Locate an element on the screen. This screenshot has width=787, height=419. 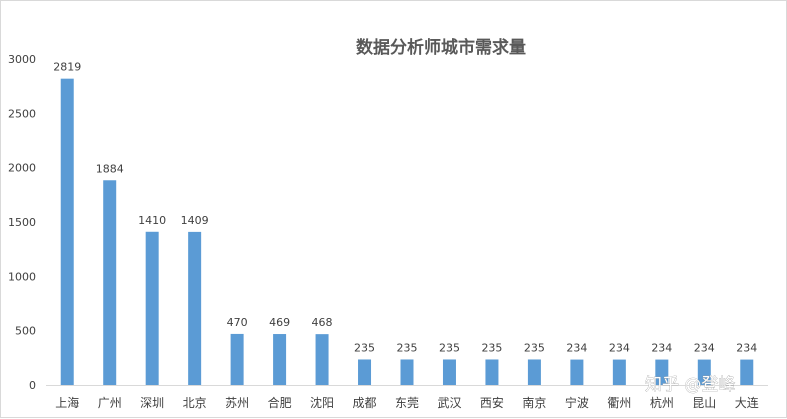
x-axis: 上海 广州 深圳 北京 苏州 合肥 沈阳 成都 东莞 武汉 西安 南京 宁波 衢州 杭州 昆山 大连 is located at coordinates (407, 402).